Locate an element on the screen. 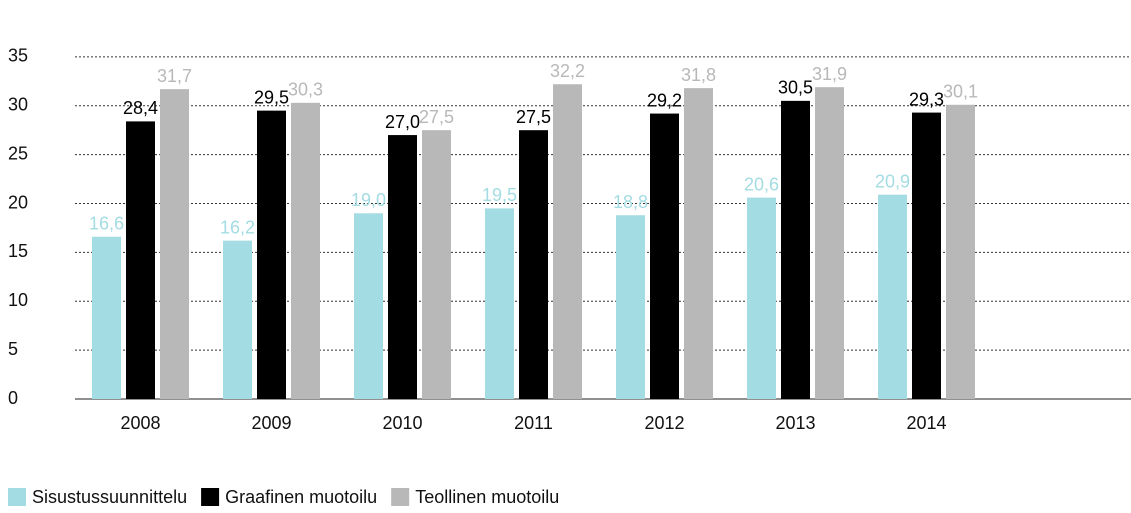 The height and width of the screenshot is (513, 1131). x-tick-label: 2014 is located at coordinates (926, 423).